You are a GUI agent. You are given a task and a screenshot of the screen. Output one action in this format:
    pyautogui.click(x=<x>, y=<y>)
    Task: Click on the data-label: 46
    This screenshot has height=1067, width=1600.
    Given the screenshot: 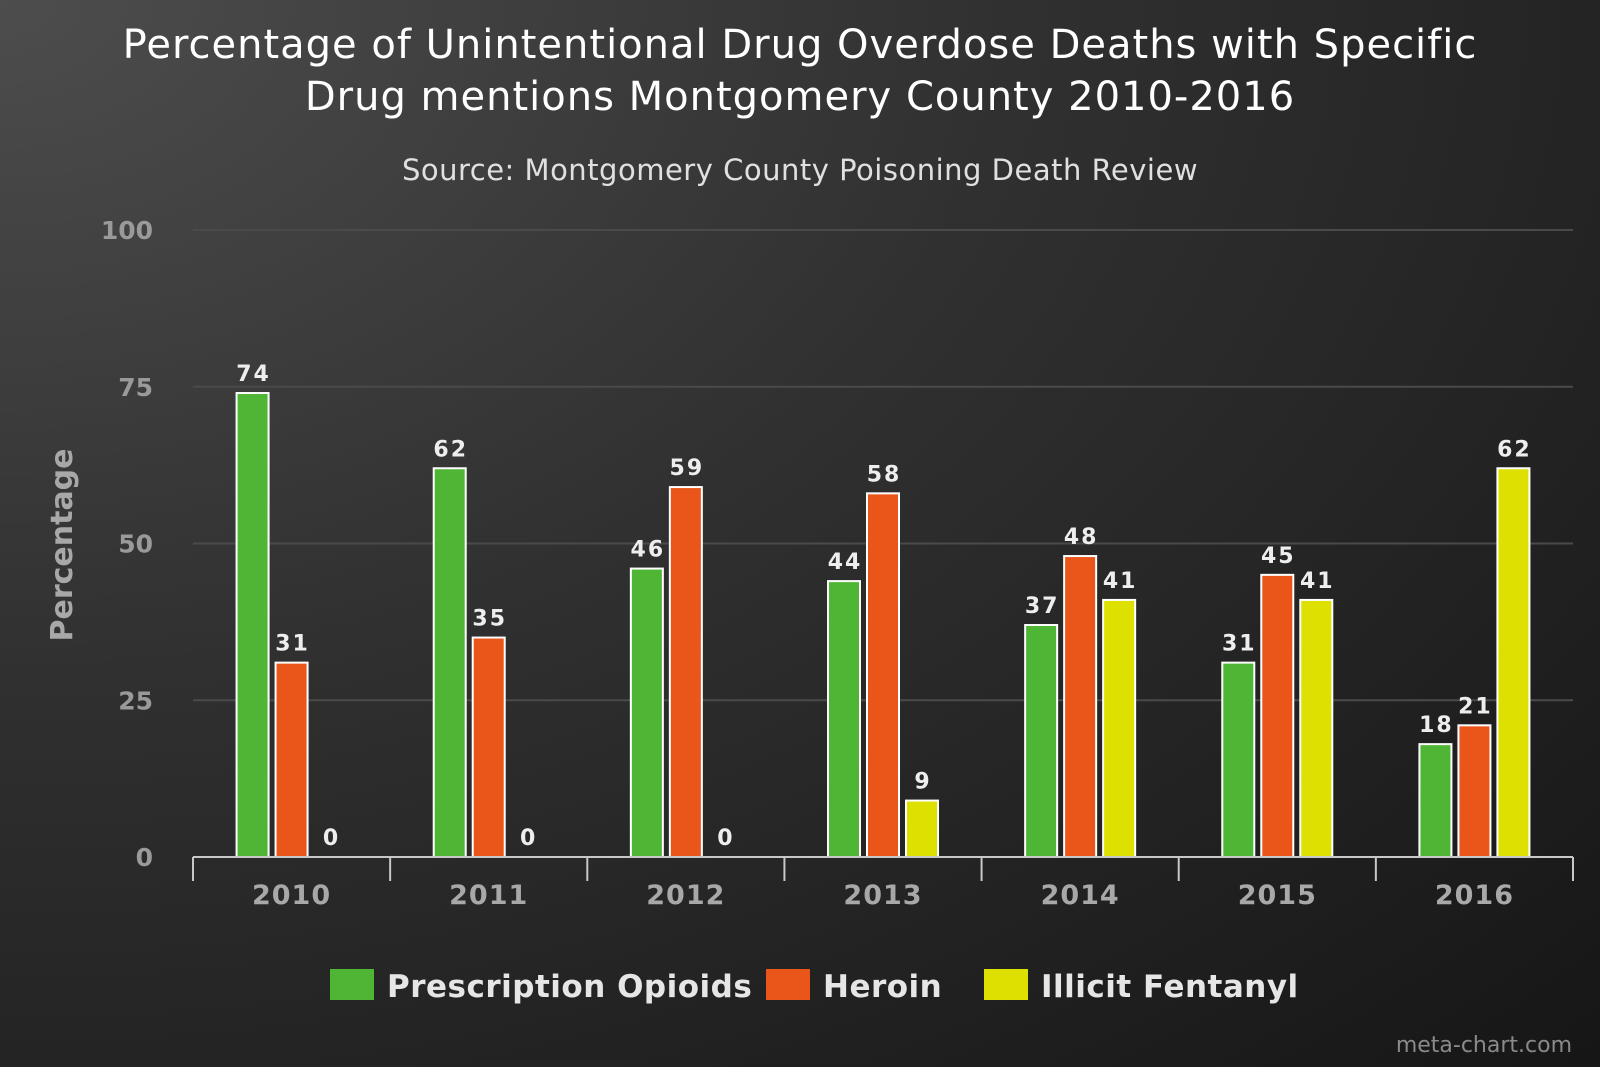 What is the action you would take?
    pyautogui.click(x=648, y=550)
    